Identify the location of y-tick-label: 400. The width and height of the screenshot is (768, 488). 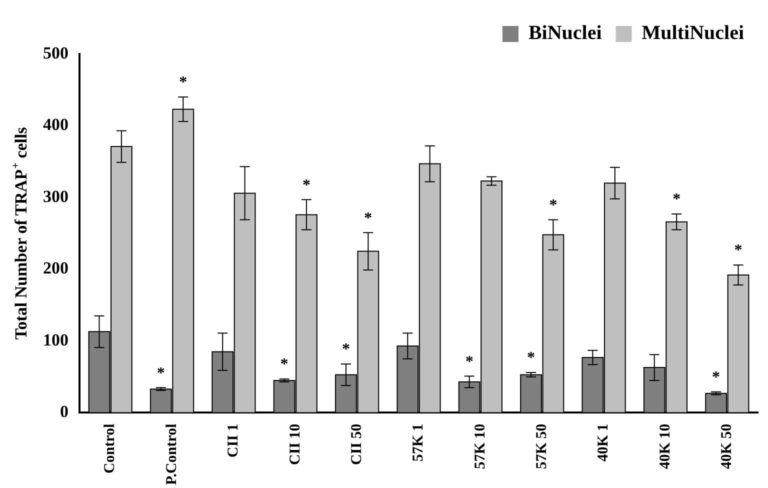
(55, 124).